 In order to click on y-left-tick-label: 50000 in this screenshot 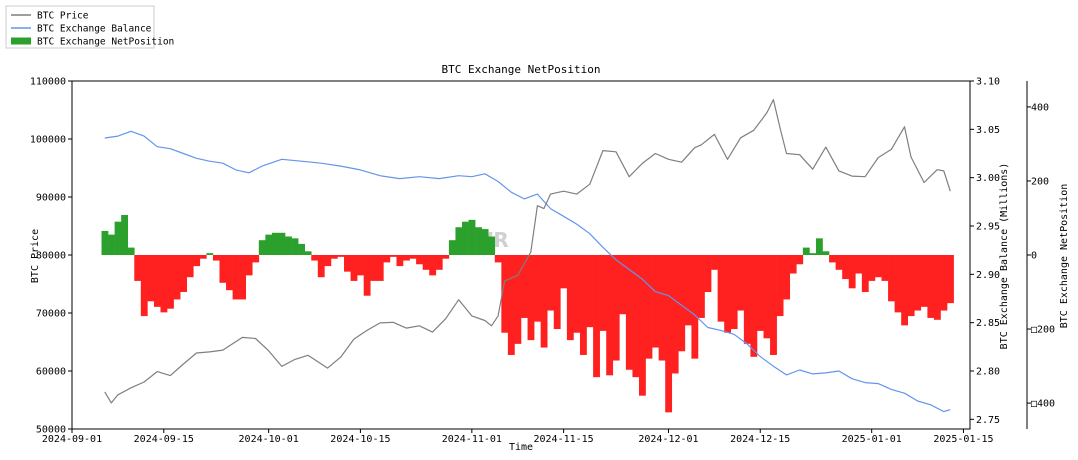, I will do `click(51, 430)`.